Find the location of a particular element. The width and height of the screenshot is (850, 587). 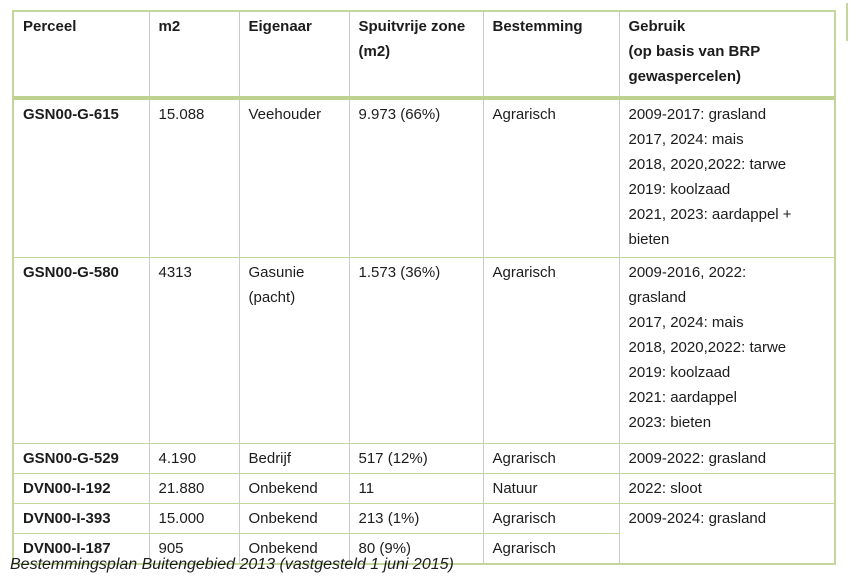

header-cell-eigenaar: Eigenaar is located at coordinates (294, 55).